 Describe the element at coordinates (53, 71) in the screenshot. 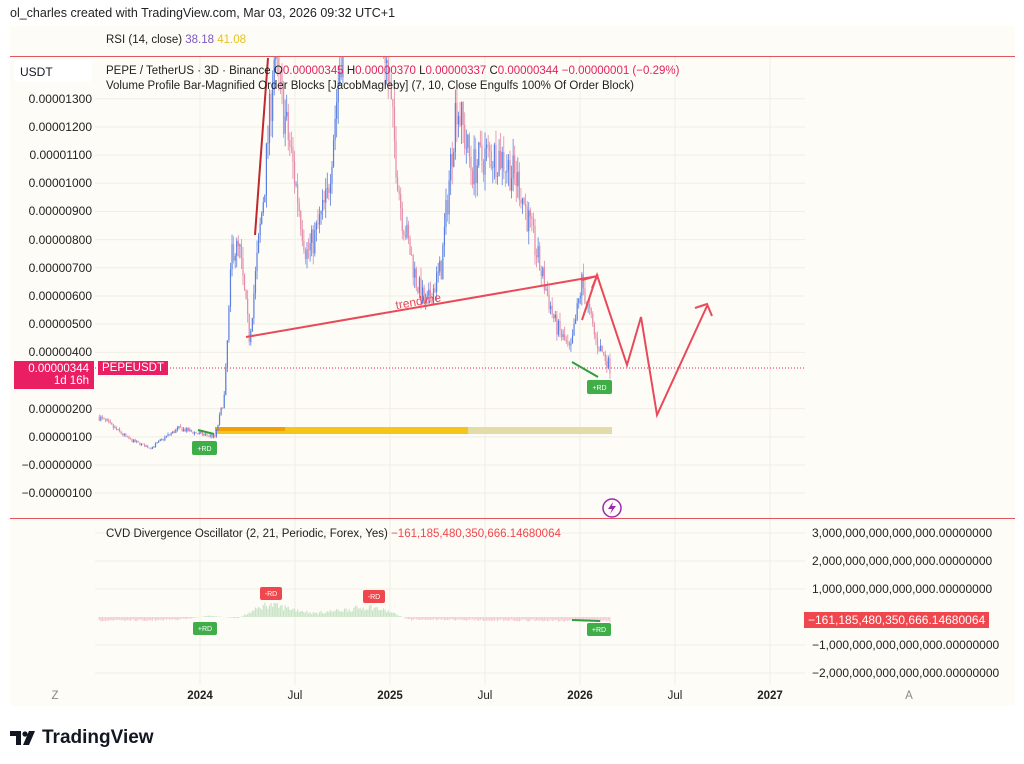

I see `currency-label: USDT` at that location.